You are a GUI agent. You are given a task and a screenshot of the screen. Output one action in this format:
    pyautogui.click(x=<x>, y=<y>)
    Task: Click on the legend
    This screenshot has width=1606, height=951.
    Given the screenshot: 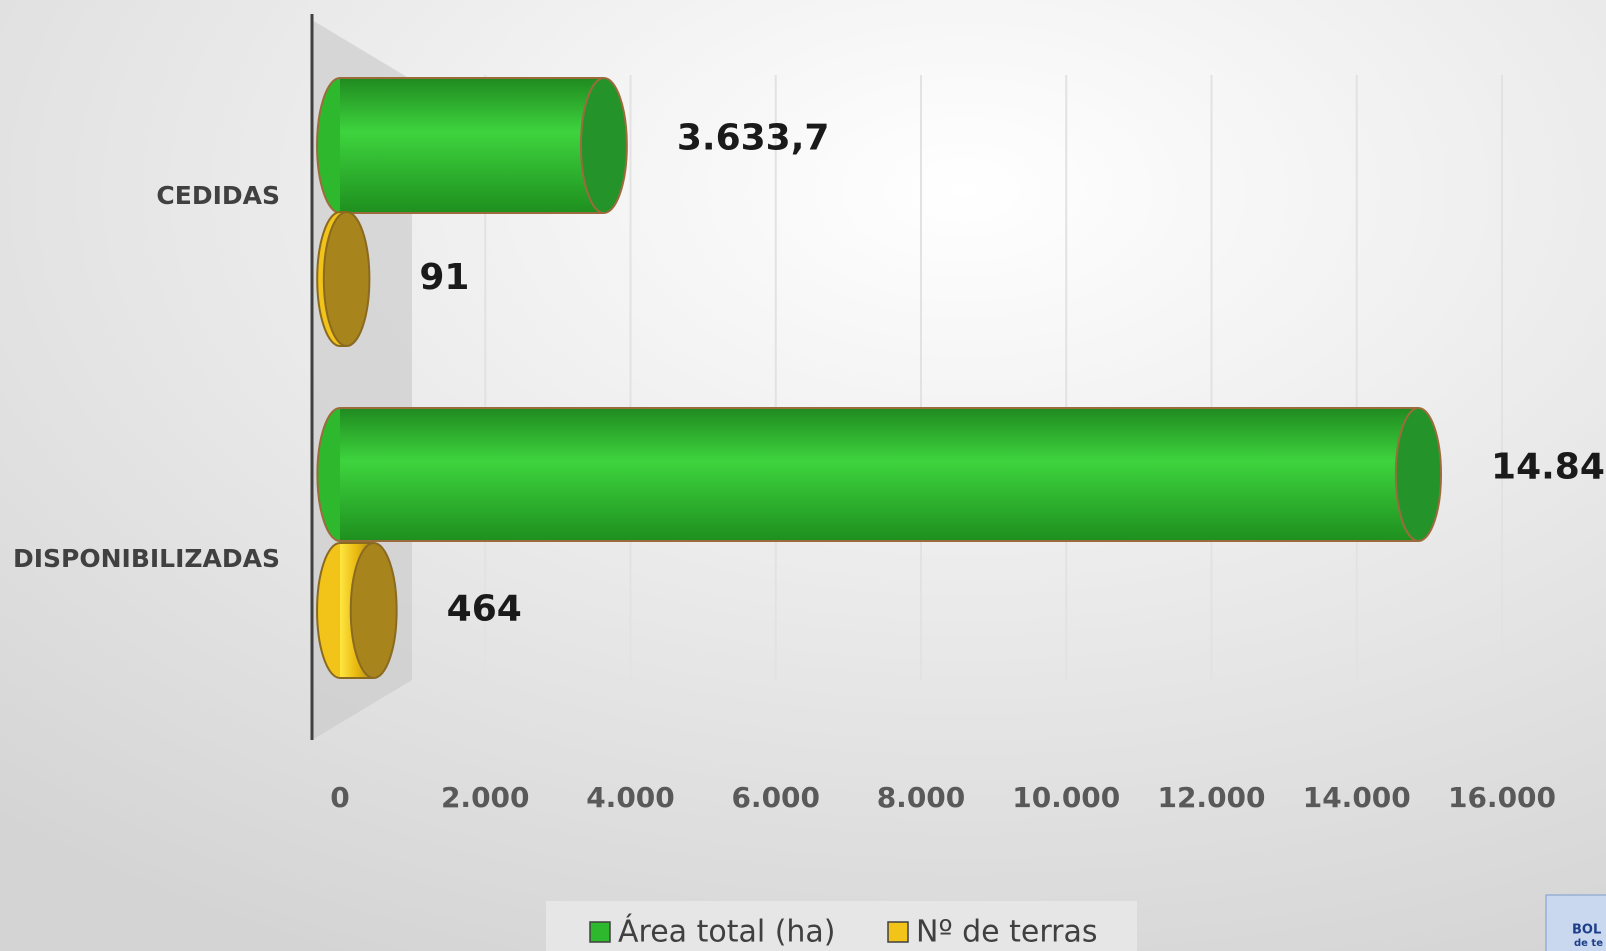 What is the action you would take?
    pyautogui.click(x=841, y=926)
    